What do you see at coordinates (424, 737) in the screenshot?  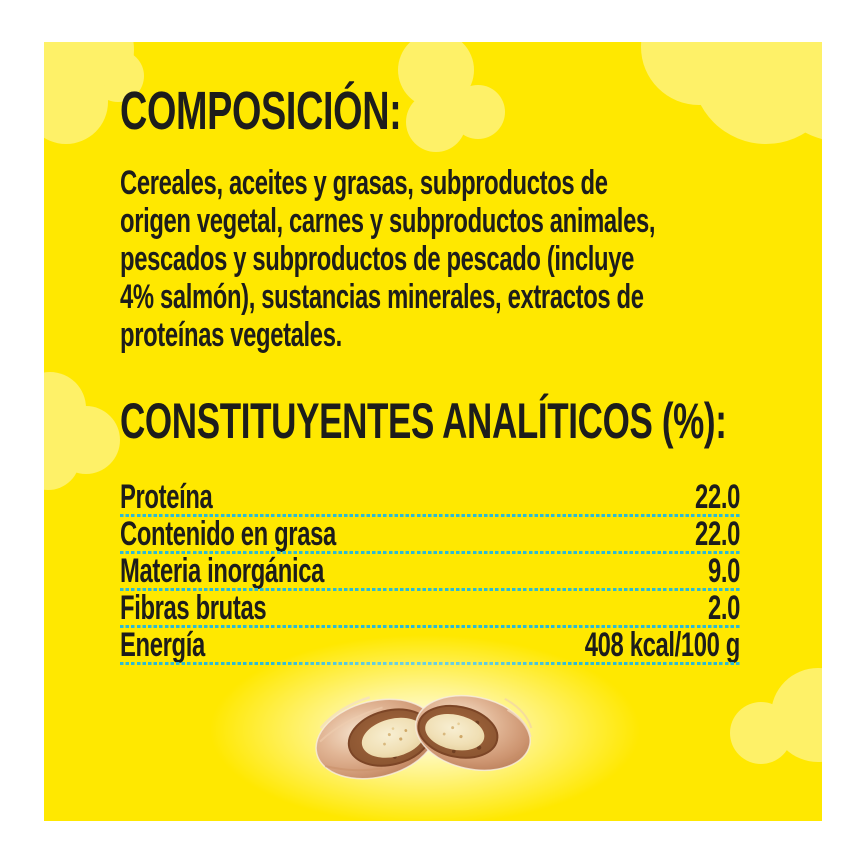 I see `treat-cross-section-image` at bounding box center [424, 737].